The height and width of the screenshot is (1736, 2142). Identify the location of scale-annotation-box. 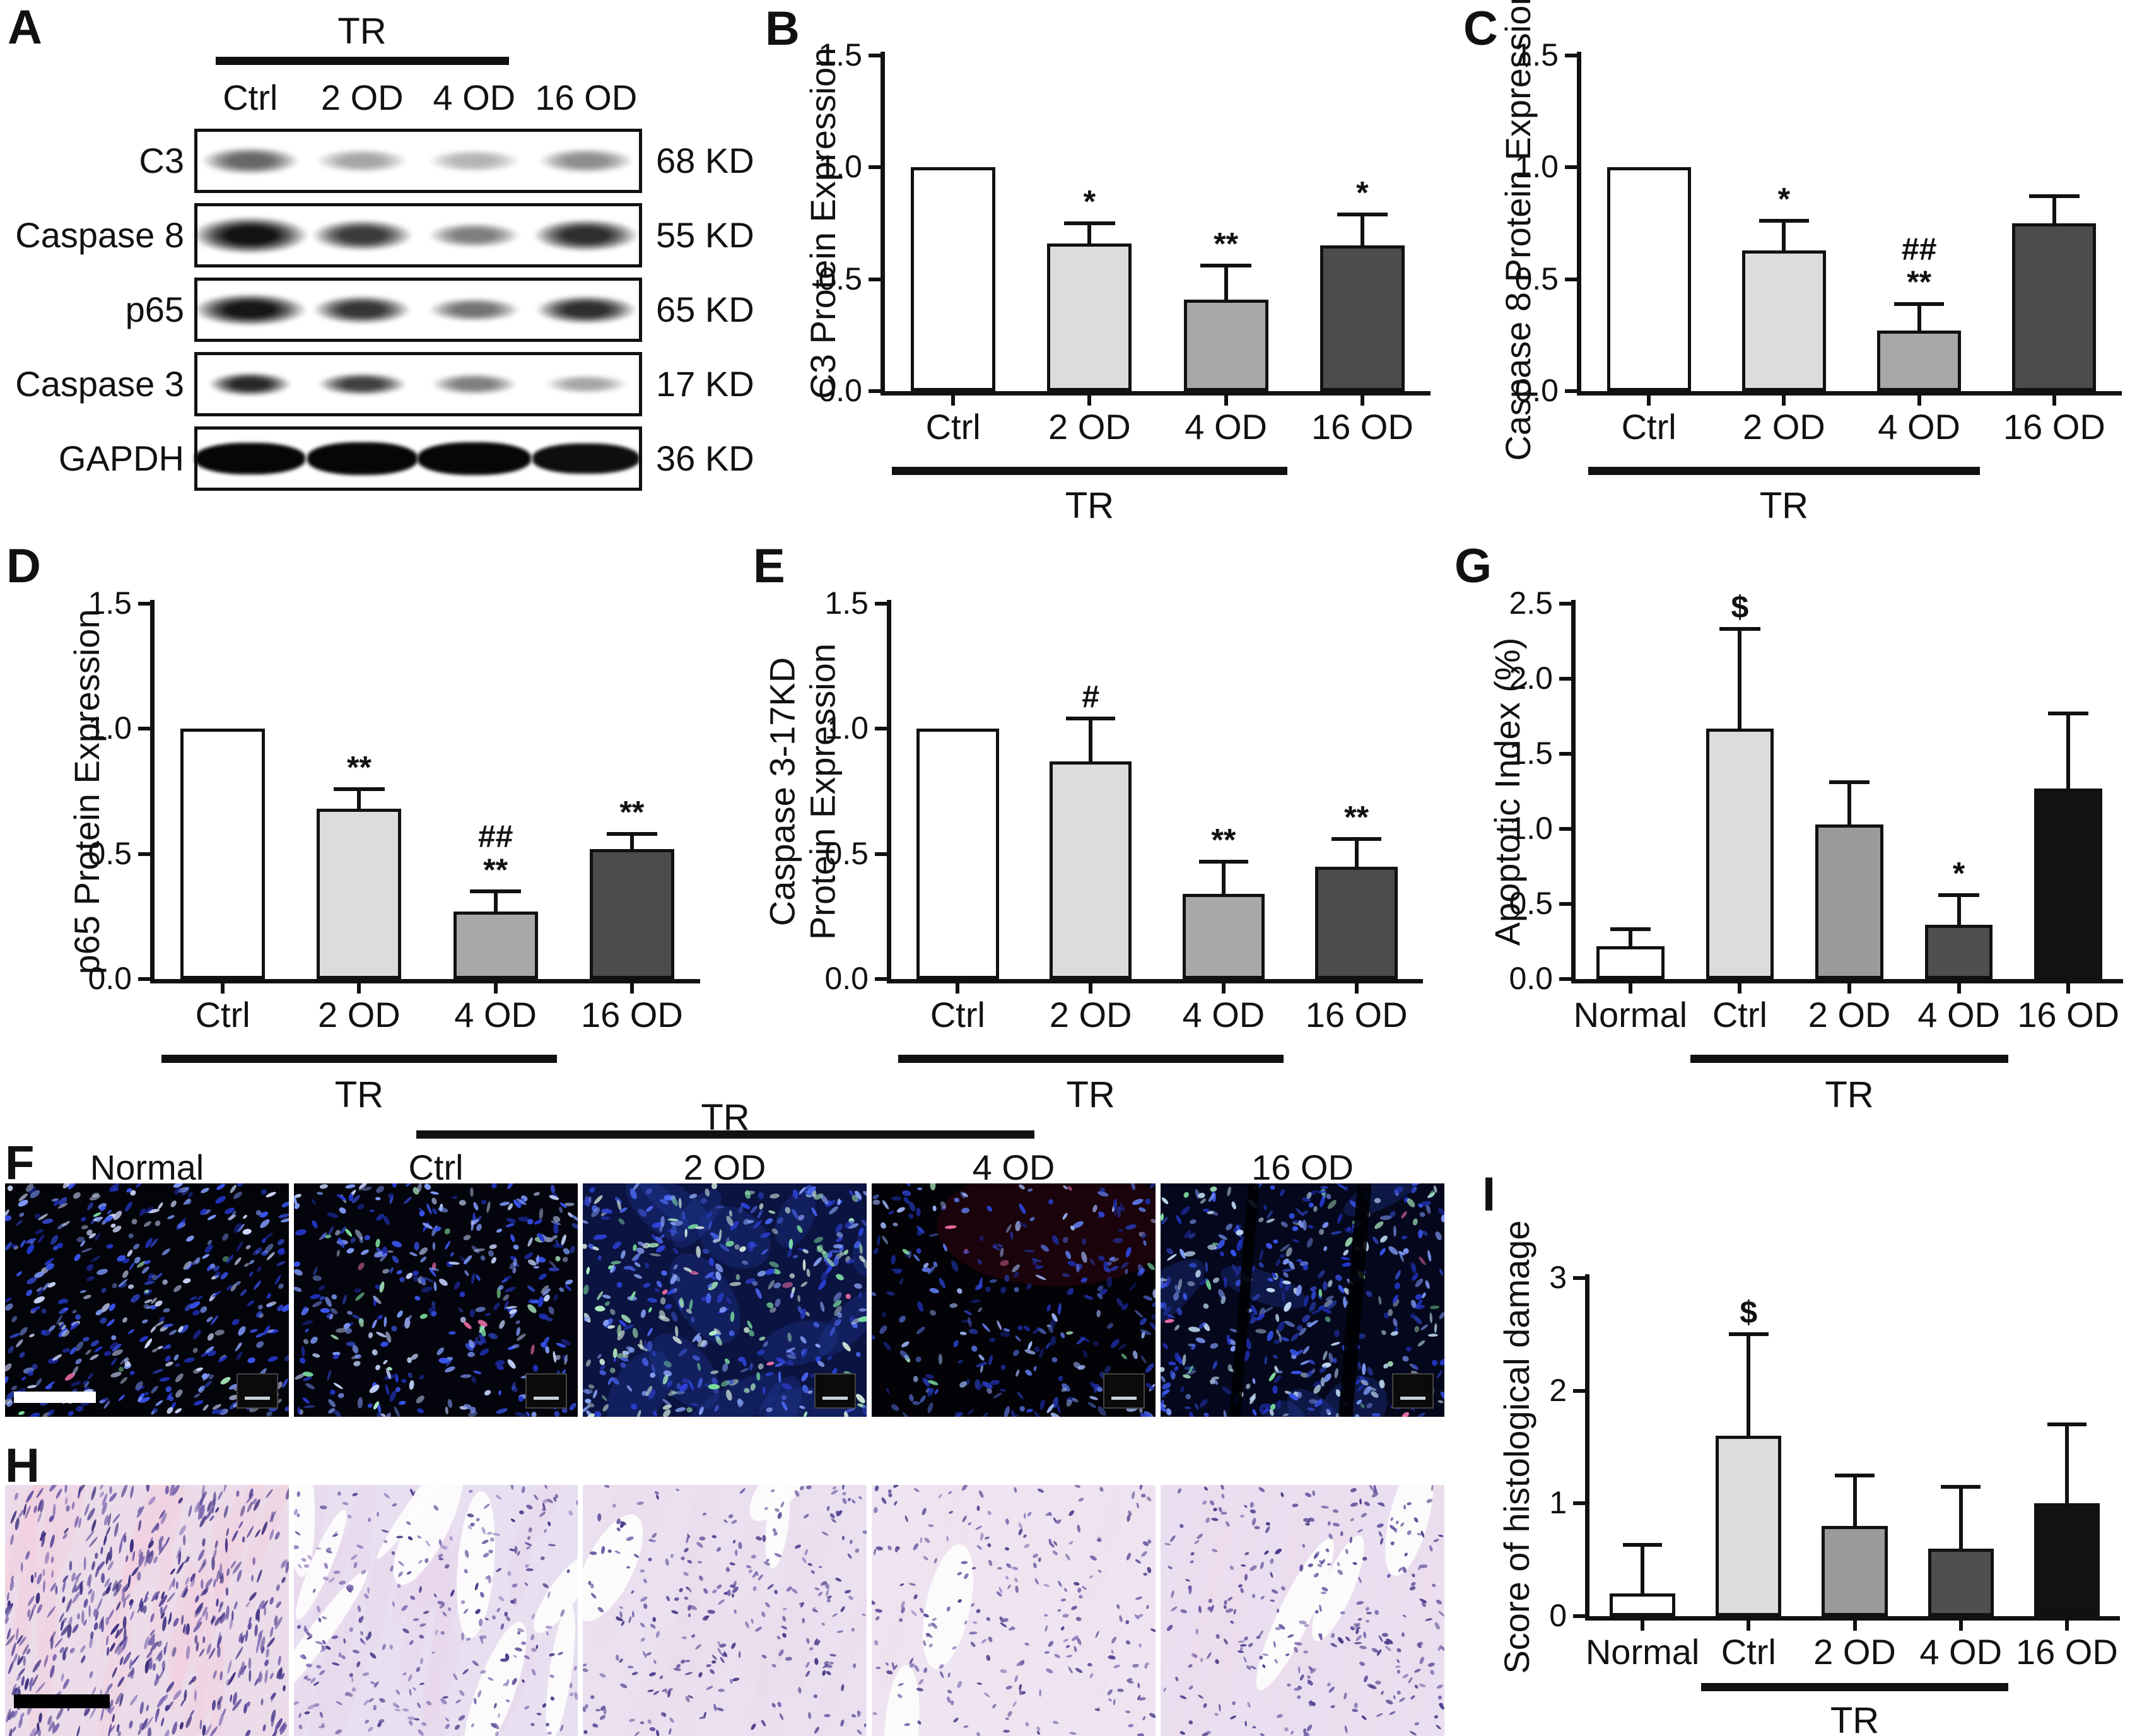
(257, 1391).